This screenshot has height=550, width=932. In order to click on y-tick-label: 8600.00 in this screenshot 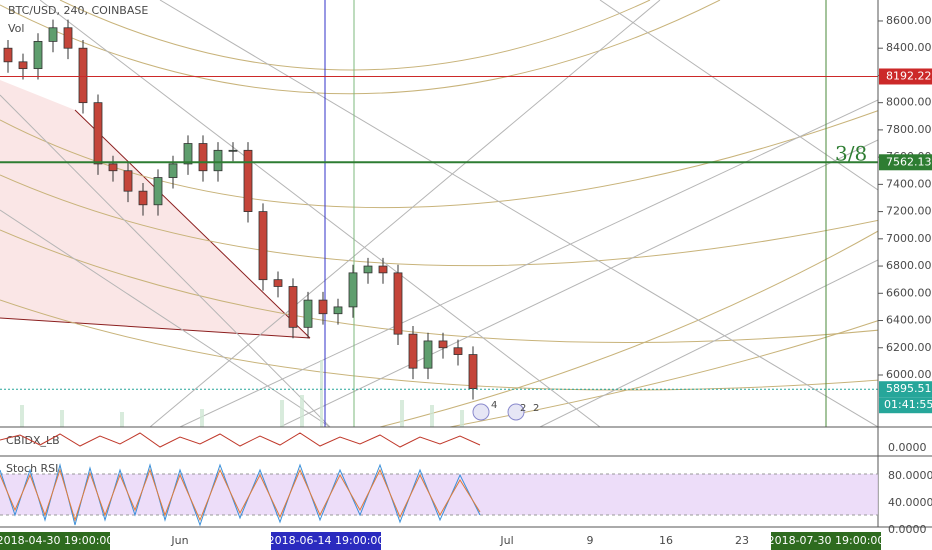, I will do `click(909, 20)`.